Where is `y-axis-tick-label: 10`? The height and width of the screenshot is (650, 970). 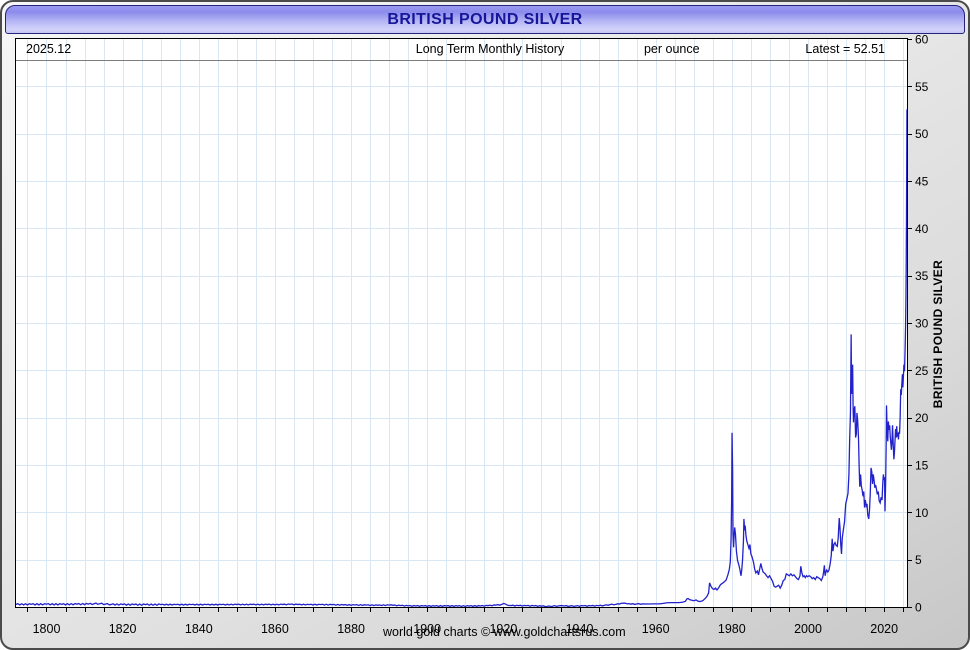
y-axis-tick-label: 10 is located at coordinates (922, 513).